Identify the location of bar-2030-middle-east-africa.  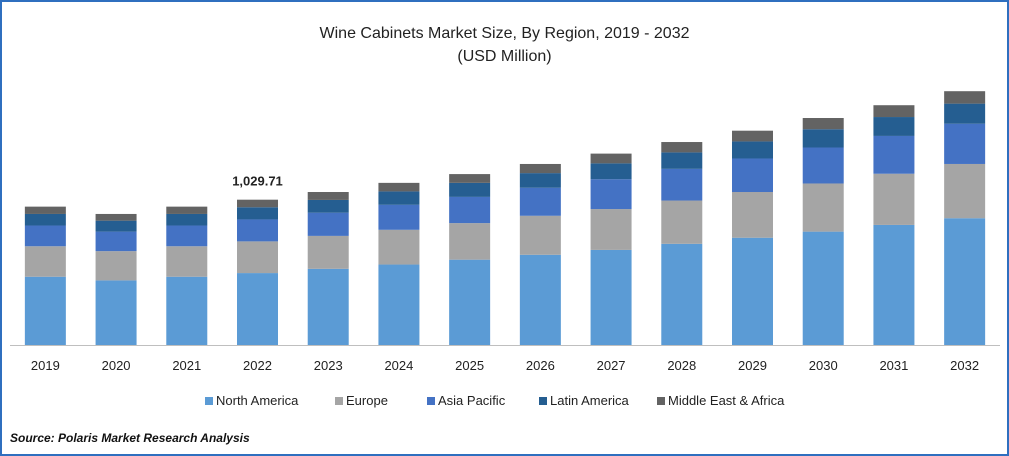
(823, 124).